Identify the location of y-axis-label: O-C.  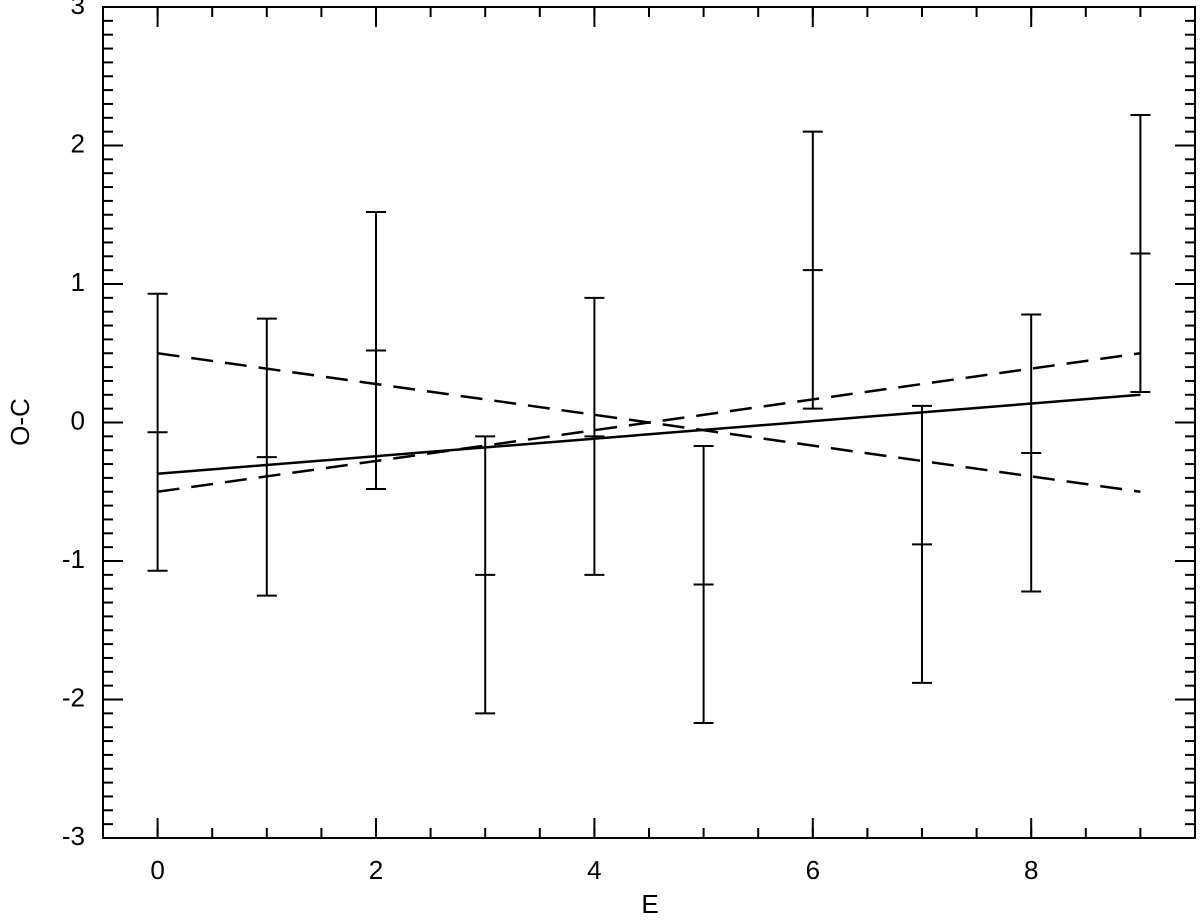
(20, 422).